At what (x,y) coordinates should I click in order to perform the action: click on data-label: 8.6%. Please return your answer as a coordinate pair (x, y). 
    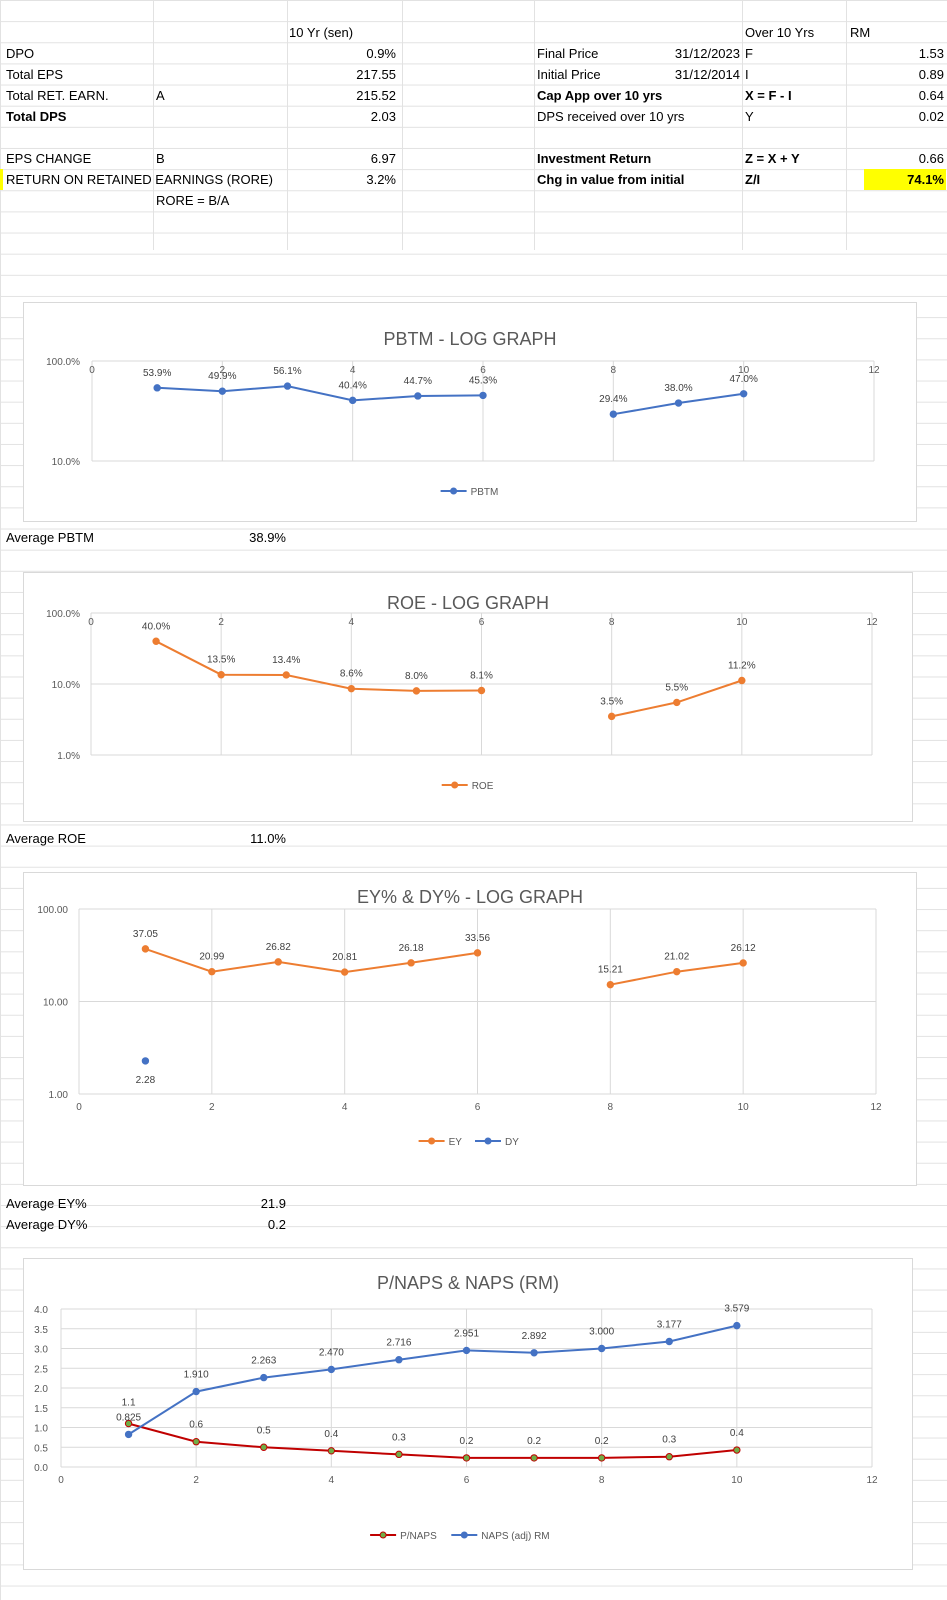
    Looking at the image, I should click on (351, 674).